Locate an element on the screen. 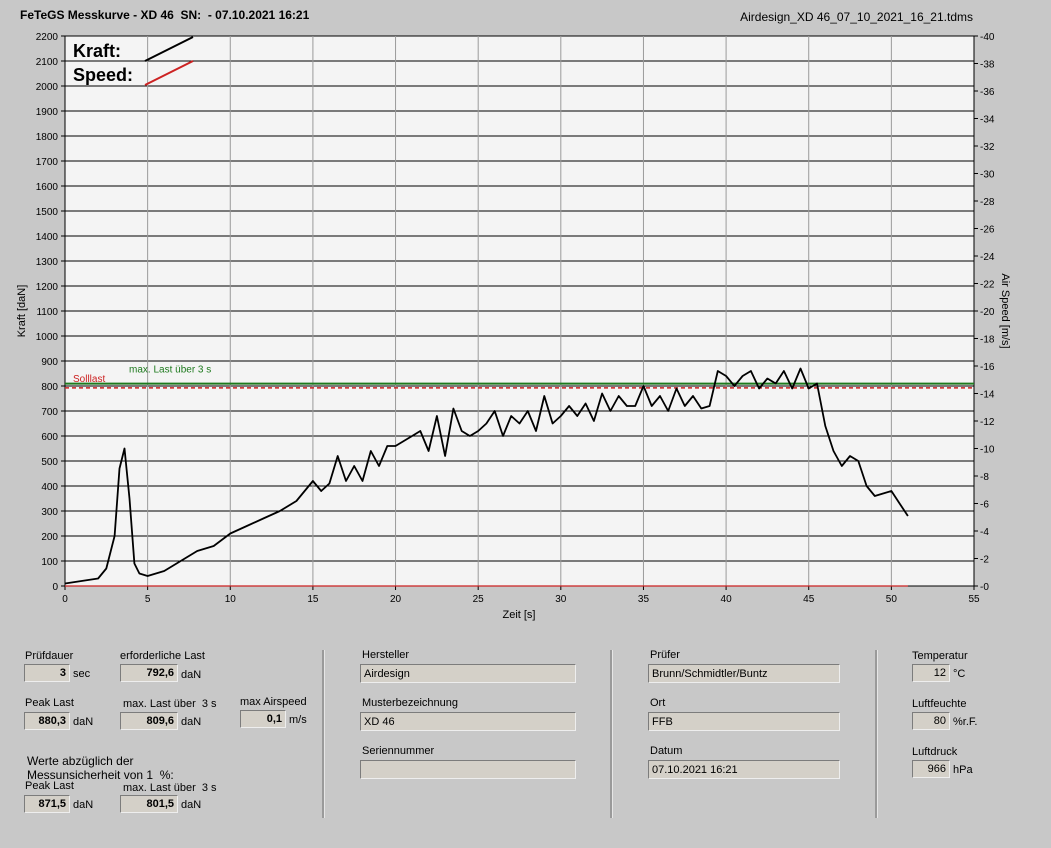 Image resolution: width=1051 pixels, height=848 pixels. erf-last-label: erforderliche Last is located at coordinates (162, 656).